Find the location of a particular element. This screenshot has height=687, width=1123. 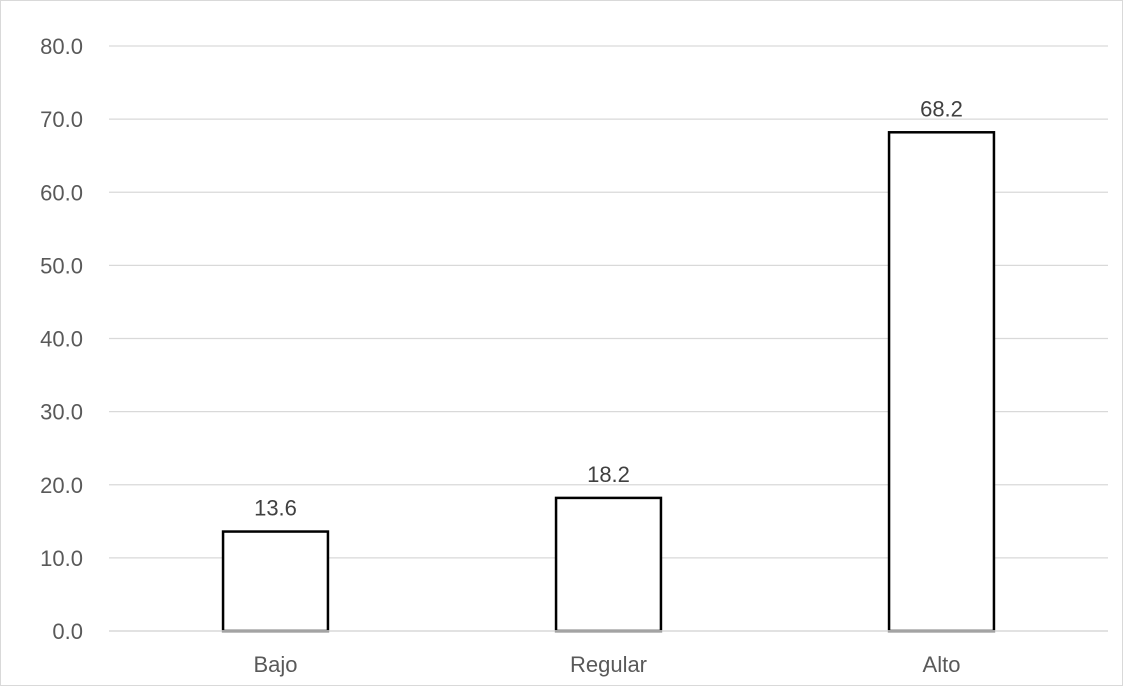

y-axis-tick-labels: 0.0 10.0 20.0 30.0 40.0 50.0 60.0 70.0 80.0 is located at coordinates (61, 339).